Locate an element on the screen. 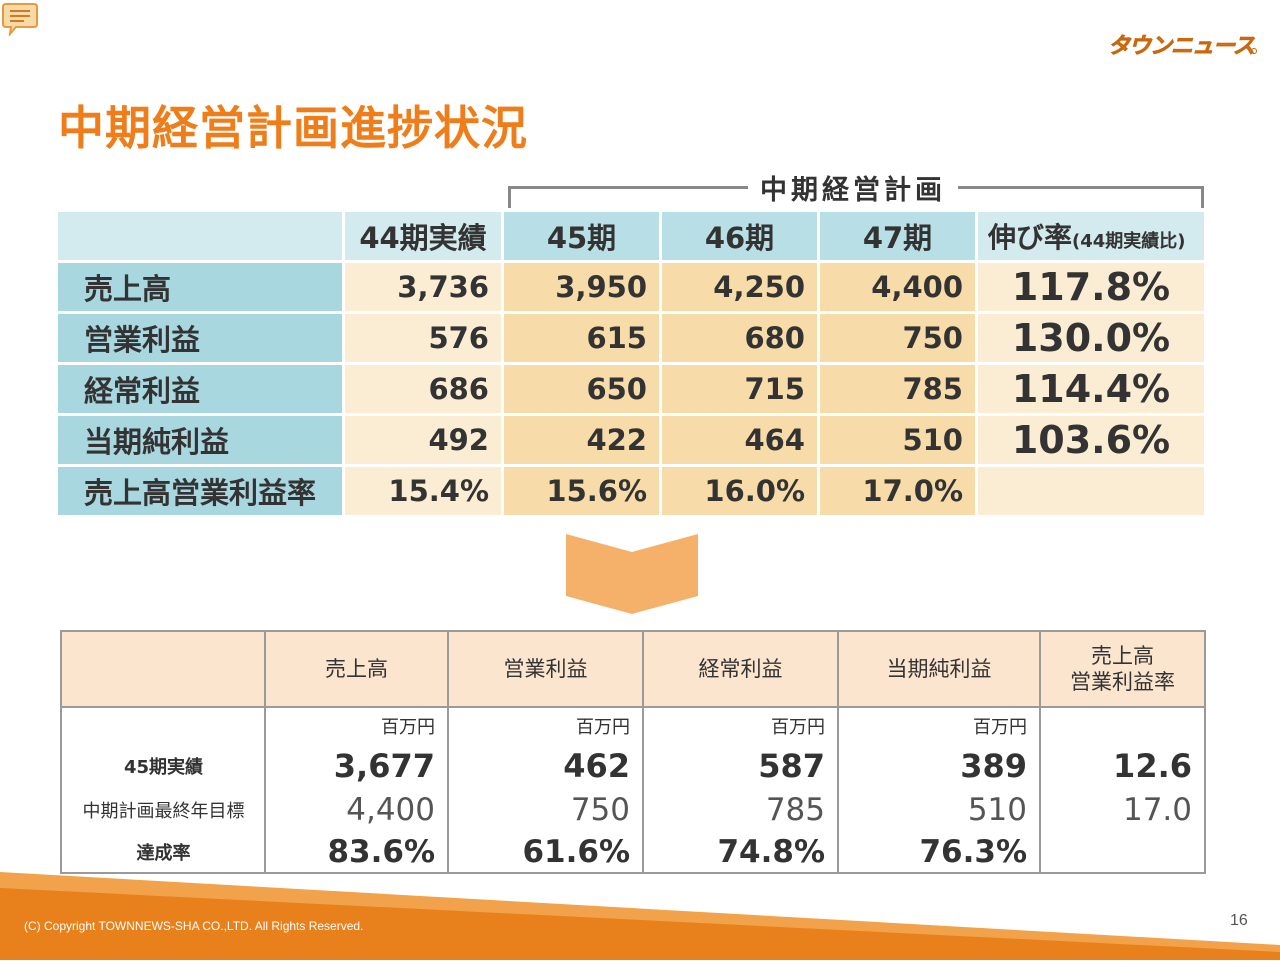 Image resolution: width=1280 pixels, height=964 pixels. table-cell: 615 is located at coordinates (581, 338).